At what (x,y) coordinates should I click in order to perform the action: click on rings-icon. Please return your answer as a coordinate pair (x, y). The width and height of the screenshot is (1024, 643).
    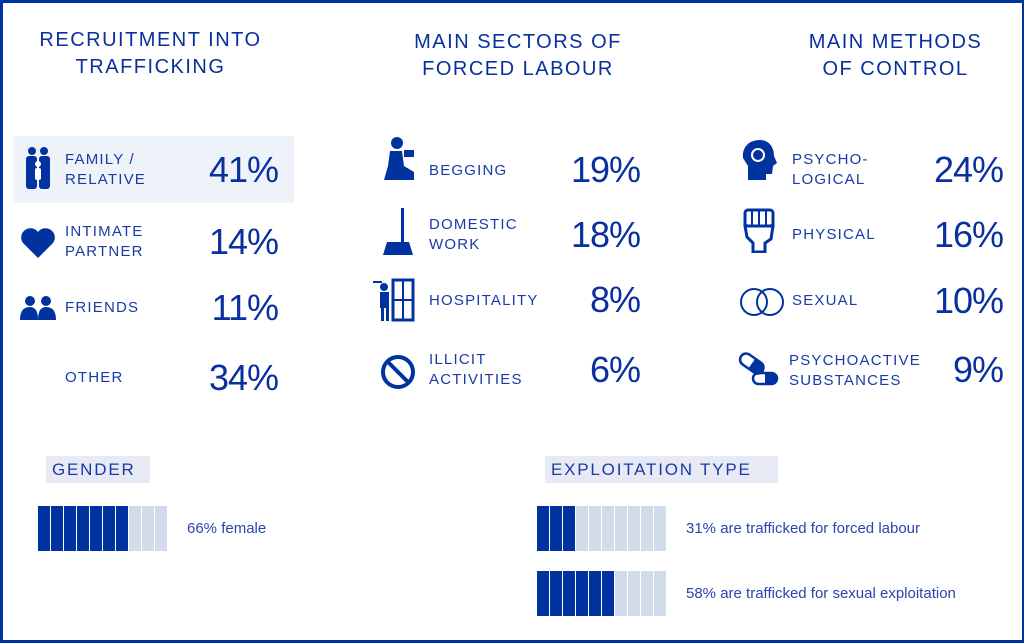
    Looking at the image, I should click on (762, 302).